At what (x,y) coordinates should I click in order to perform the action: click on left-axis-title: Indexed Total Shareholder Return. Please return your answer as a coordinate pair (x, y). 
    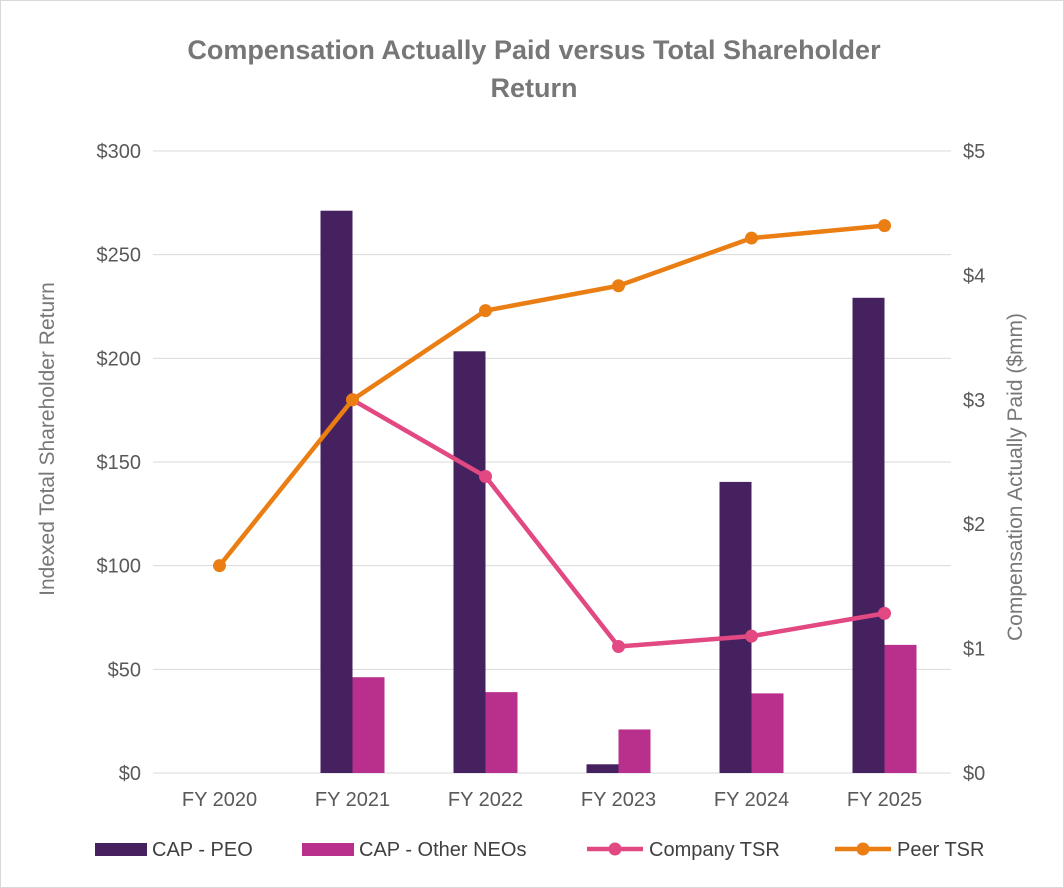
    Looking at the image, I should click on (47, 439).